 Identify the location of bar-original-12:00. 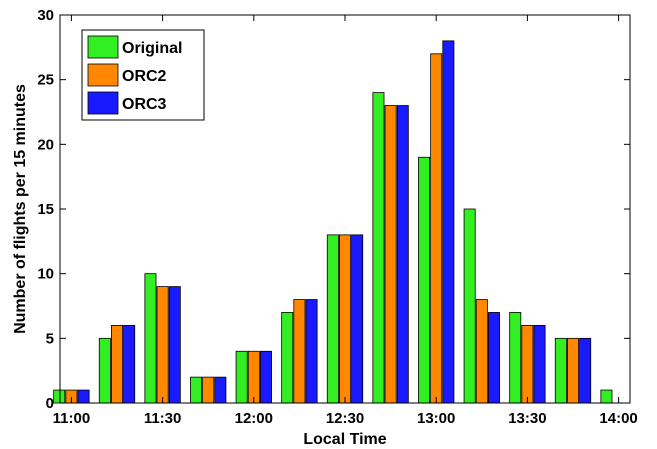
(241, 377).